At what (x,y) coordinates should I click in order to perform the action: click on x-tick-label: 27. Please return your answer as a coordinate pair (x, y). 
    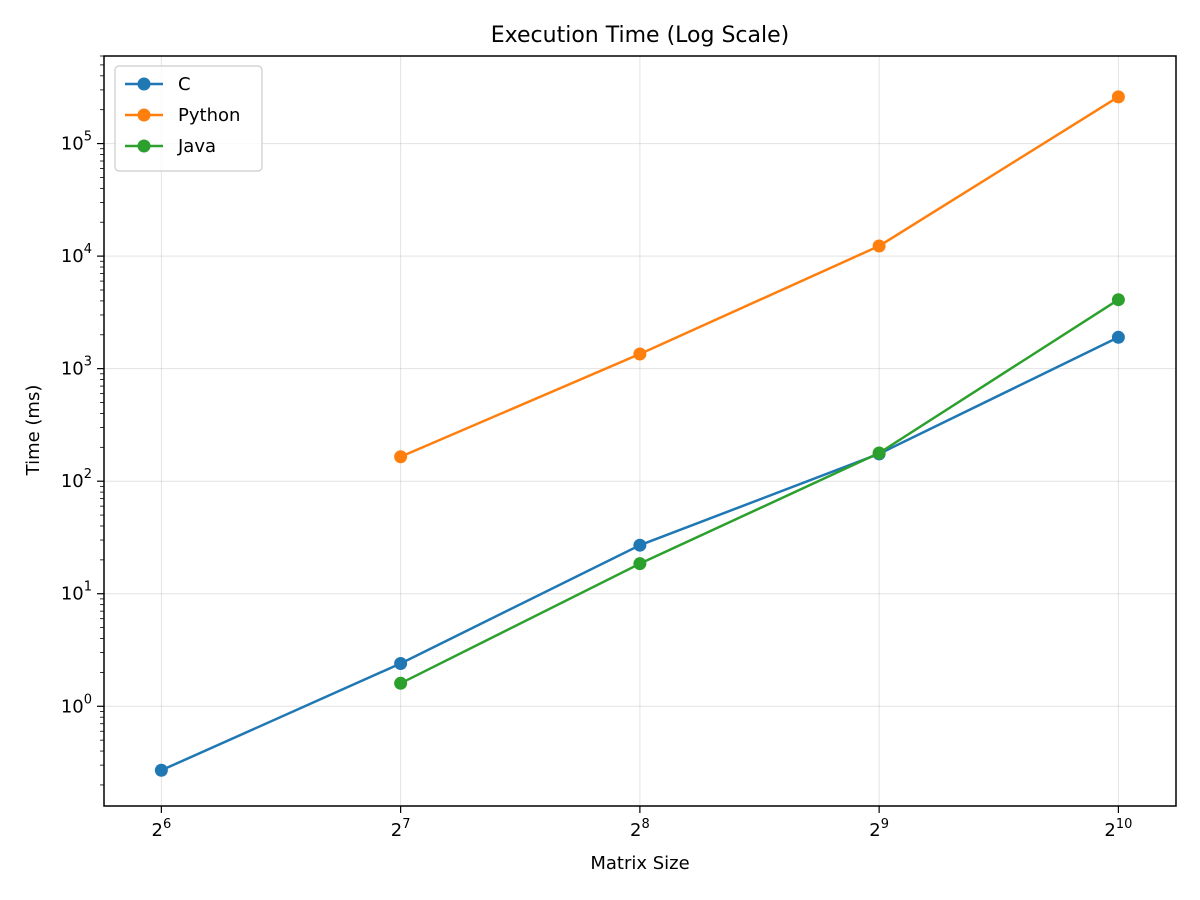
    Looking at the image, I should click on (401, 829).